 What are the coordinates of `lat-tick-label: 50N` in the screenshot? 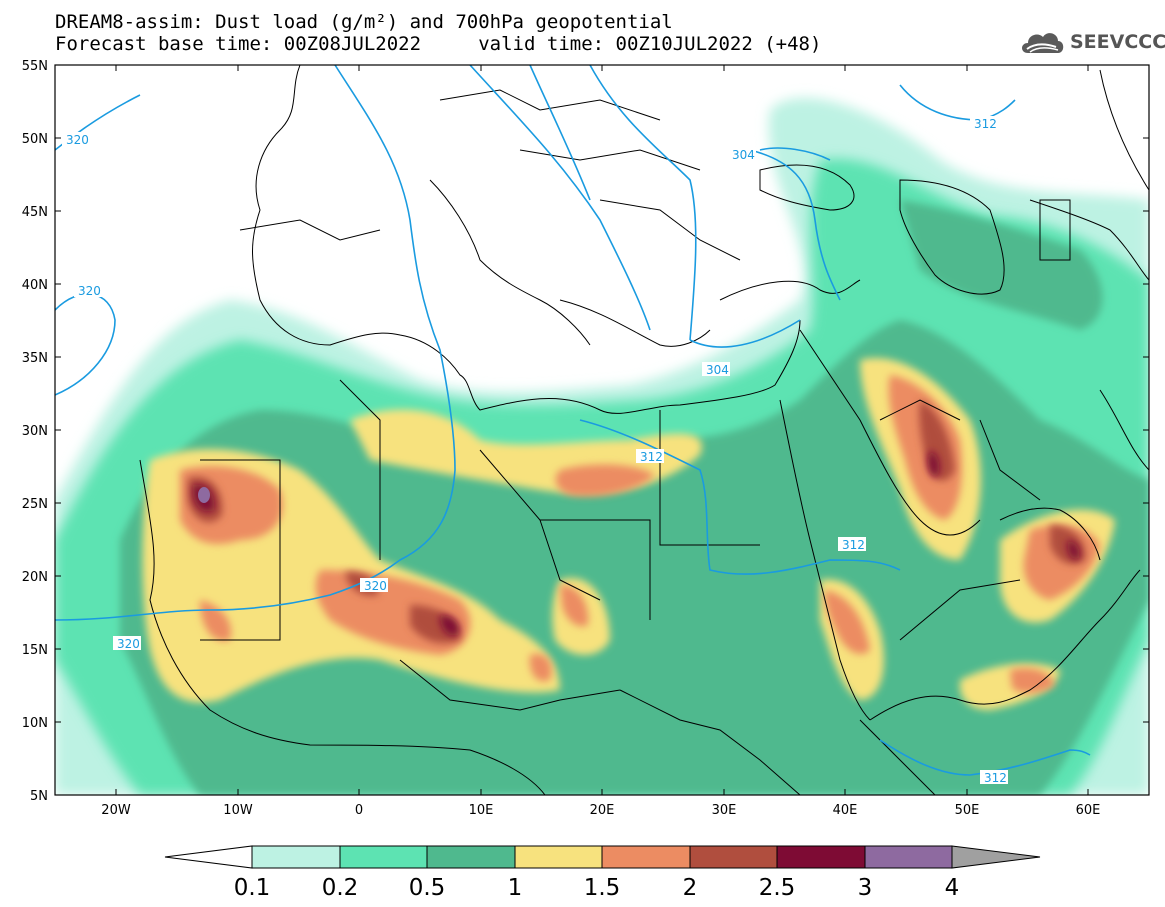 It's located at (35, 139).